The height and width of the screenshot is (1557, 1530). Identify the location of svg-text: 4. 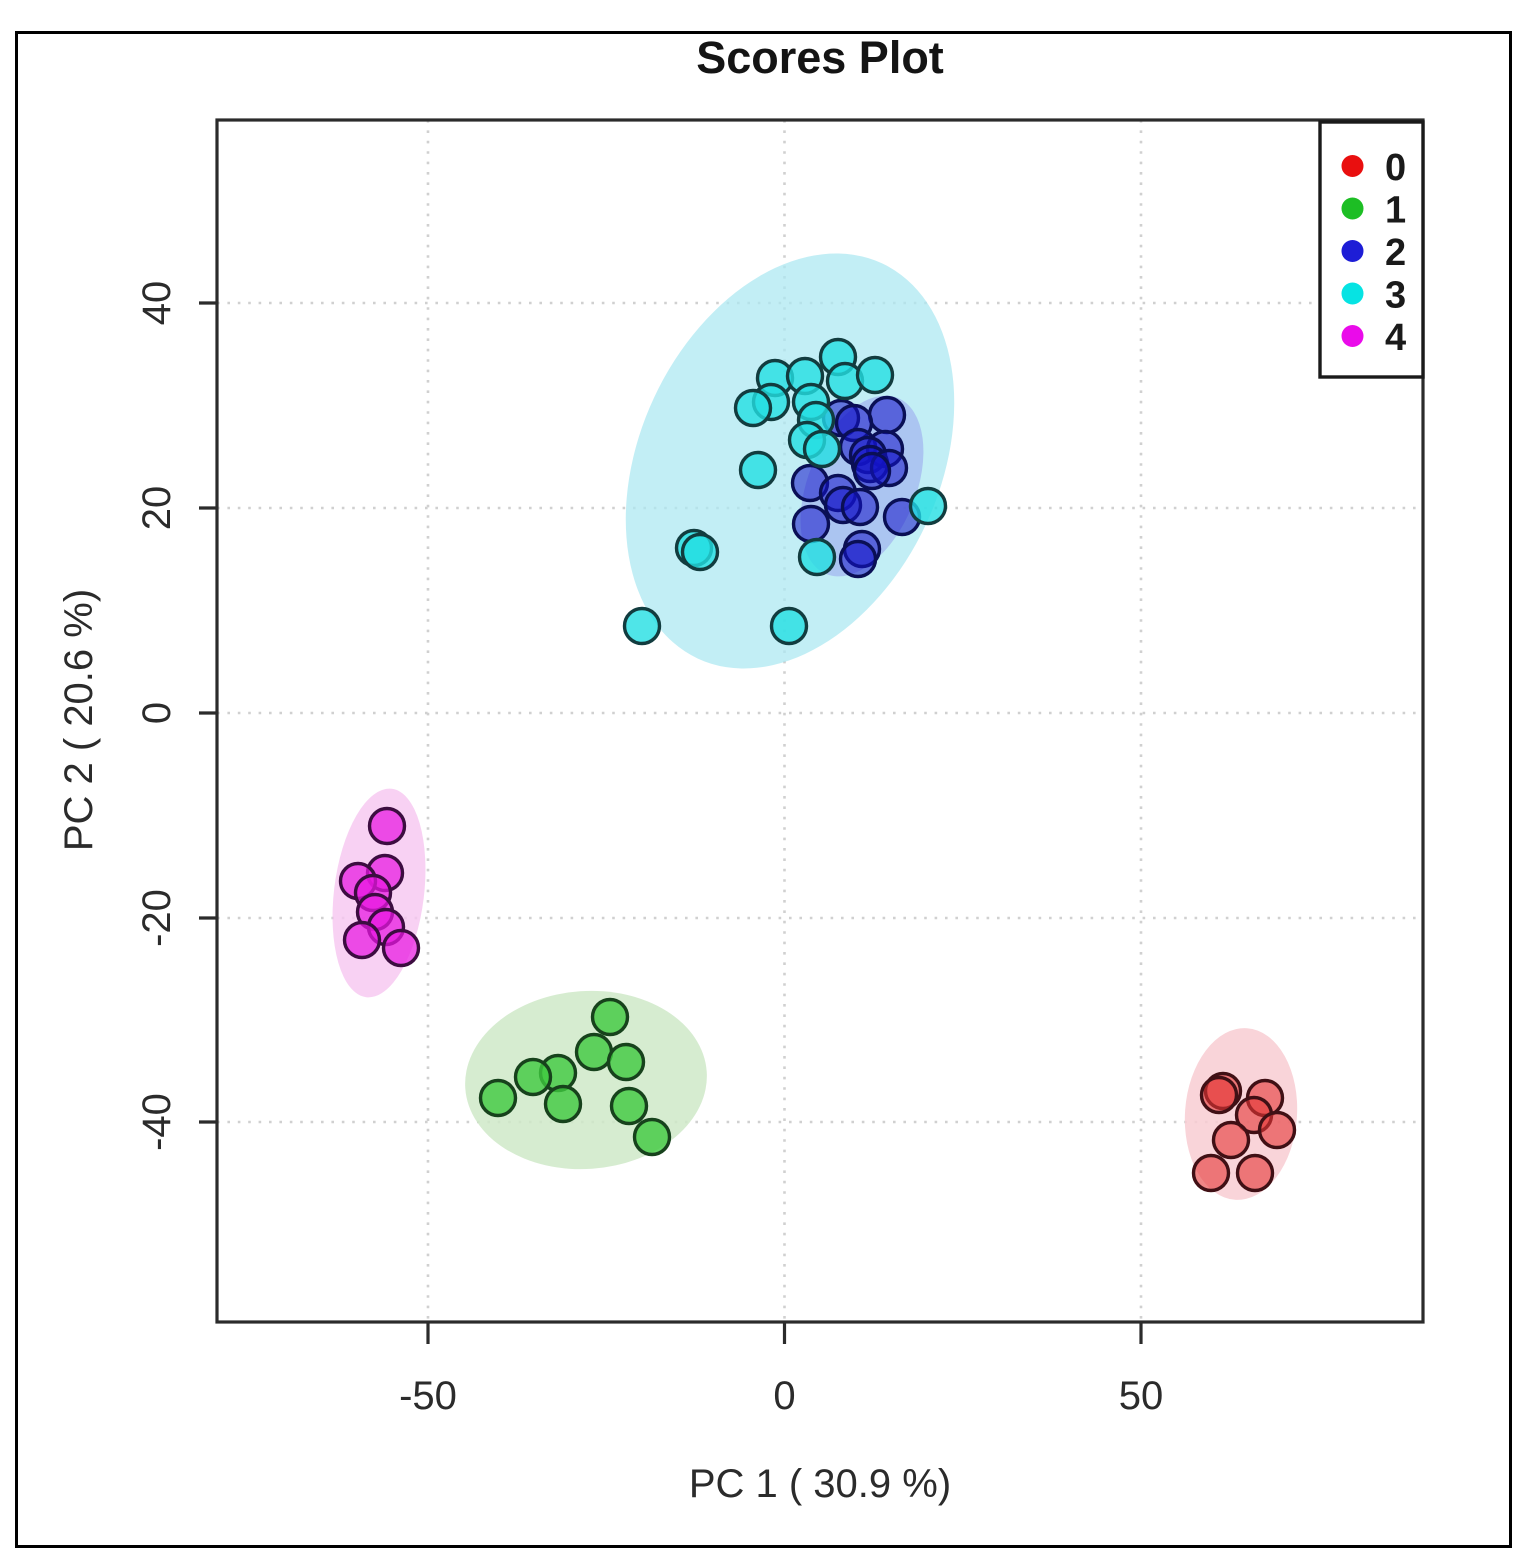
(1395, 338).